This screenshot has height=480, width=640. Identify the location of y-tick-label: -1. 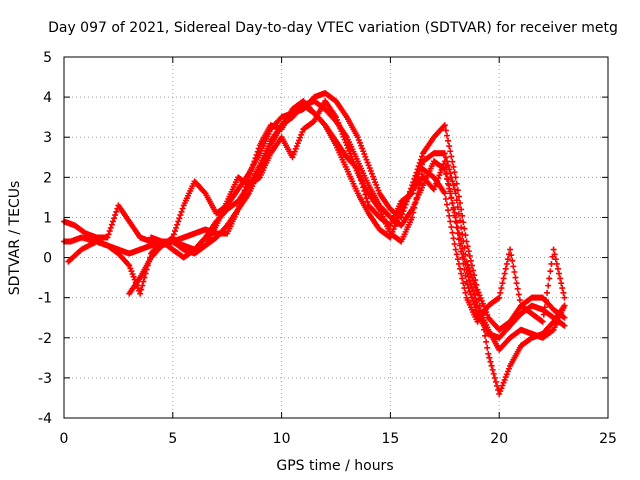
(45, 299).